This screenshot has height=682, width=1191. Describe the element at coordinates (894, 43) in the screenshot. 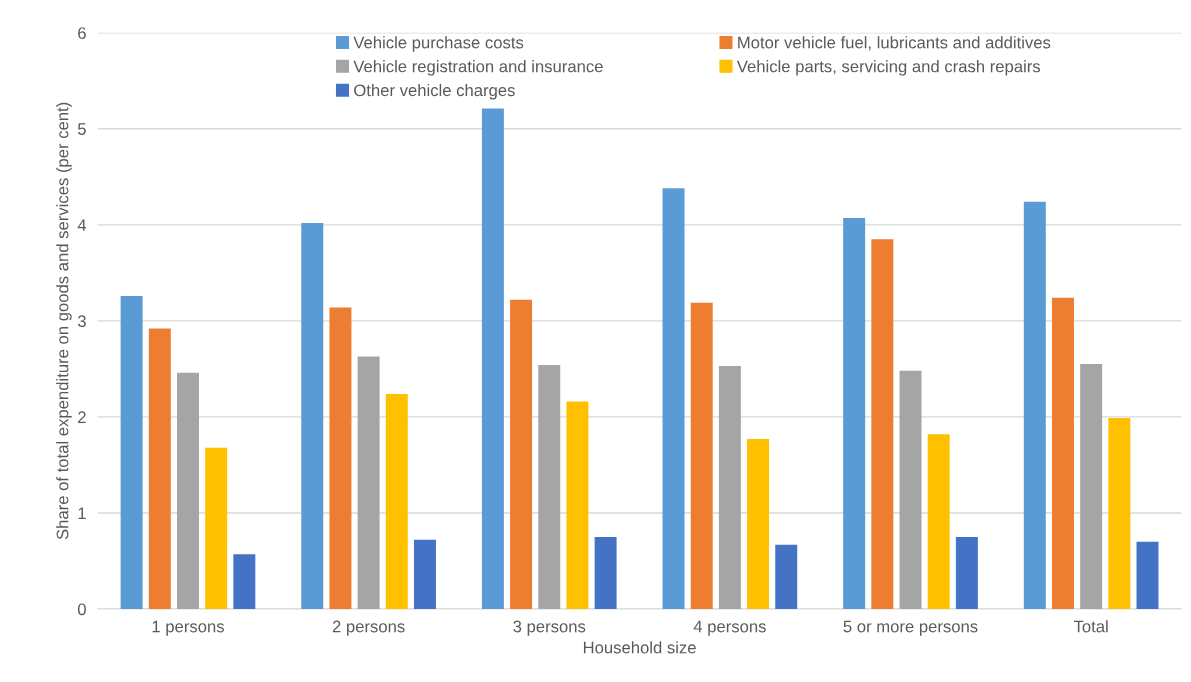

I see `legend-label: Motor vehicle fuel, lubricants and additives` at that location.